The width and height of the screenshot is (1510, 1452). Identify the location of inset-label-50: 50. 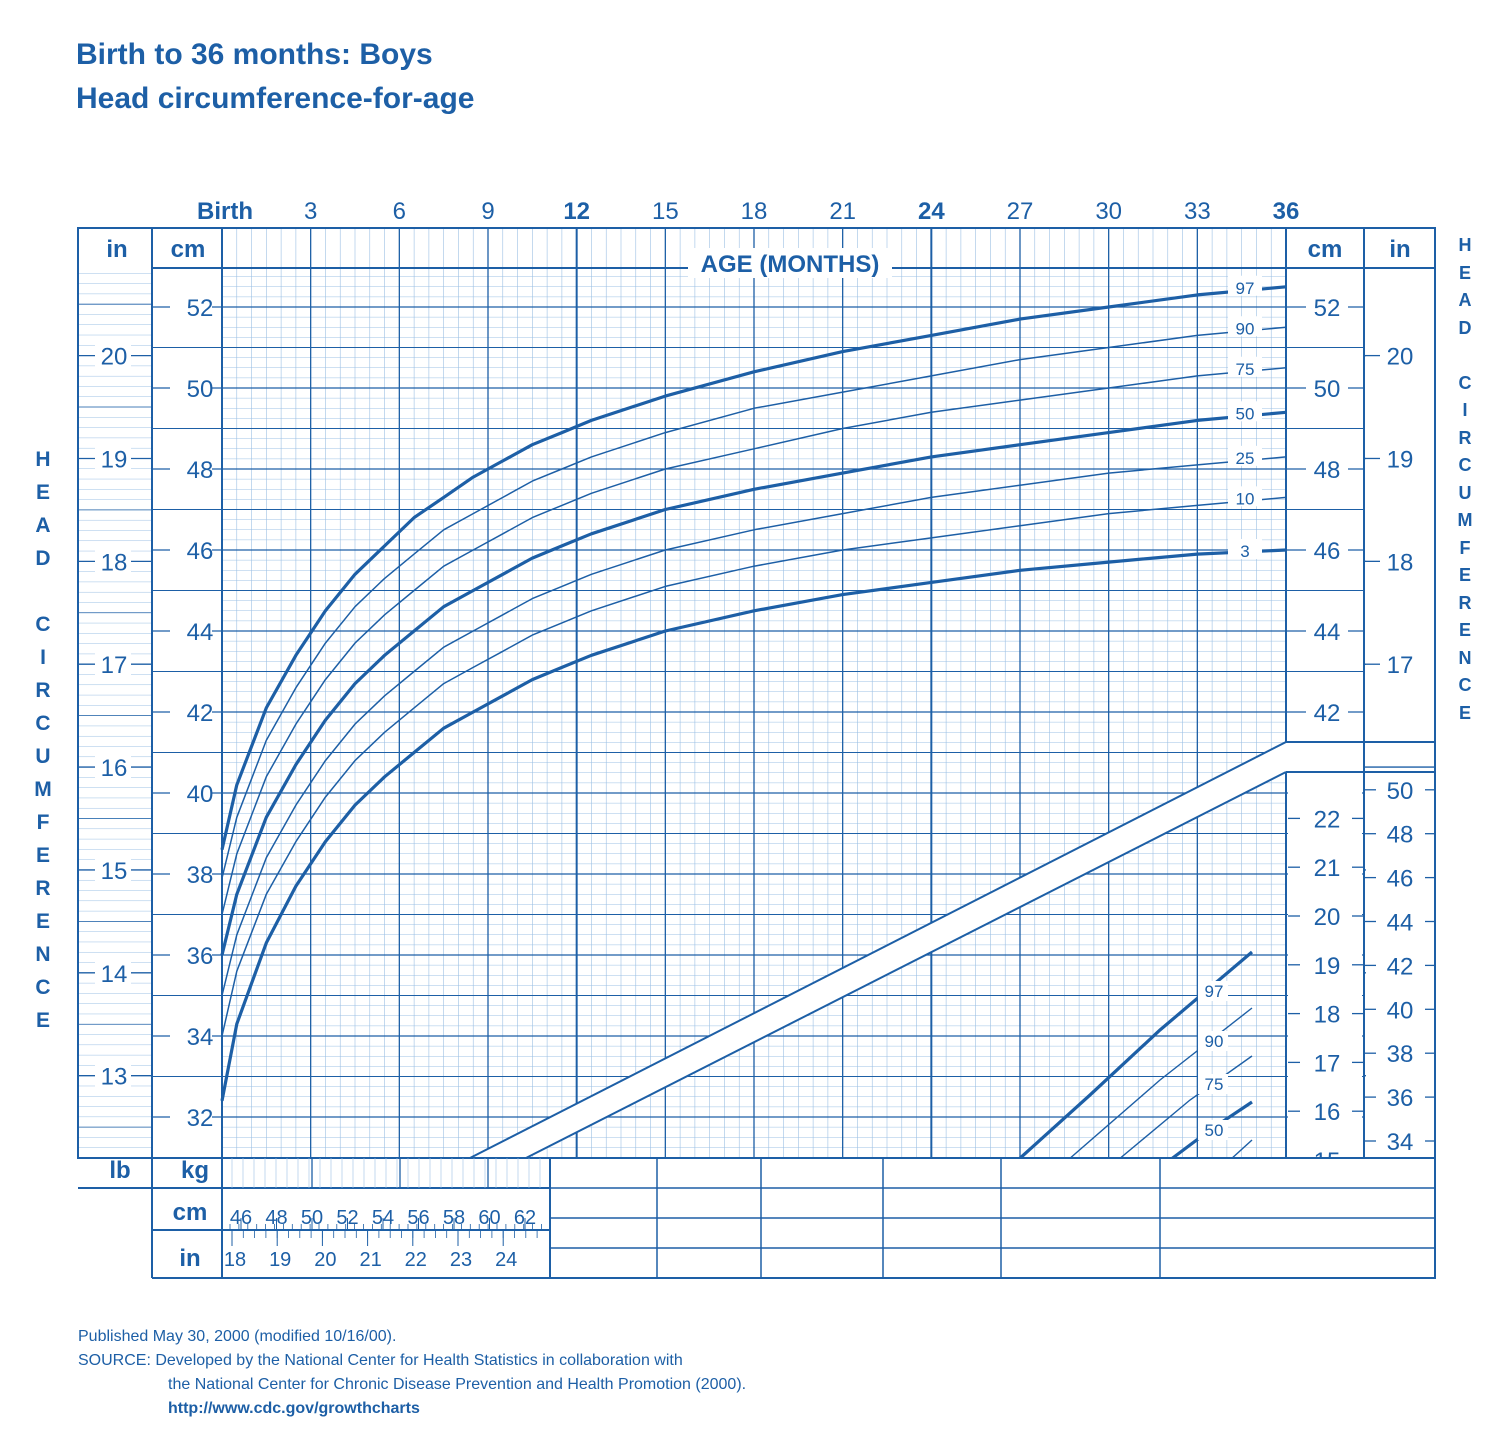
(1214, 1130).